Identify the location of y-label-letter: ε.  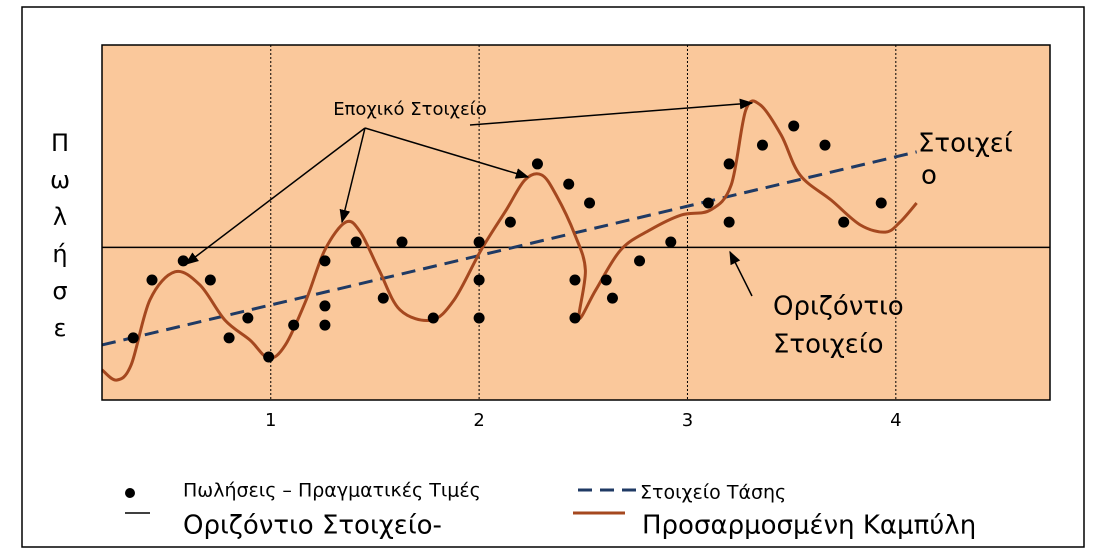
(60, 328).